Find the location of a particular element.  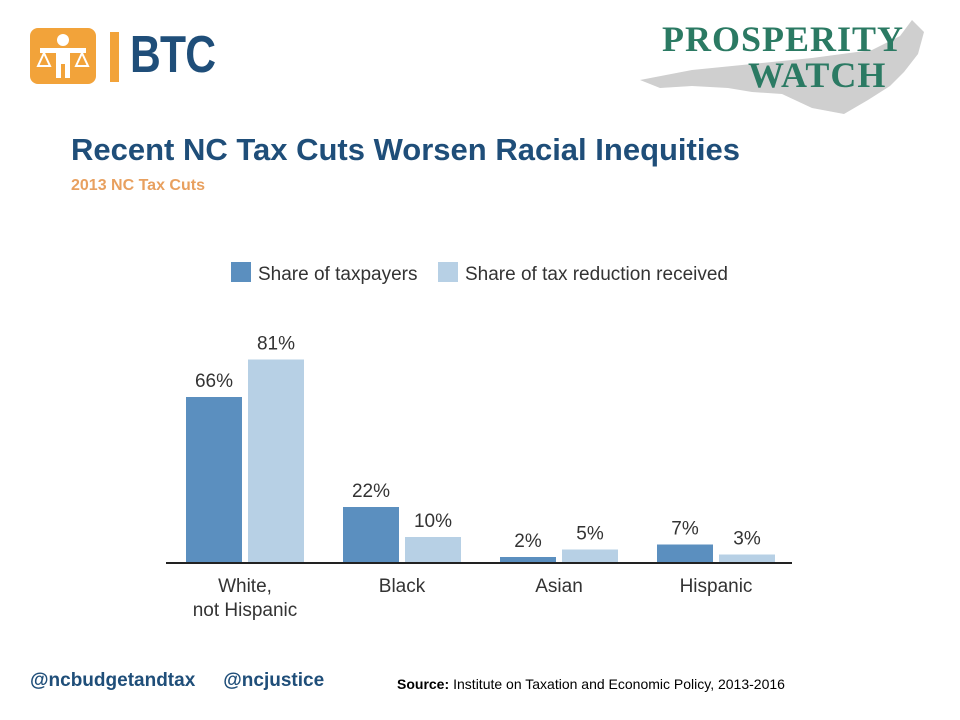

footer-handles: @ncbudgetandtax @ncjustice is located at coordinates (177, 681).